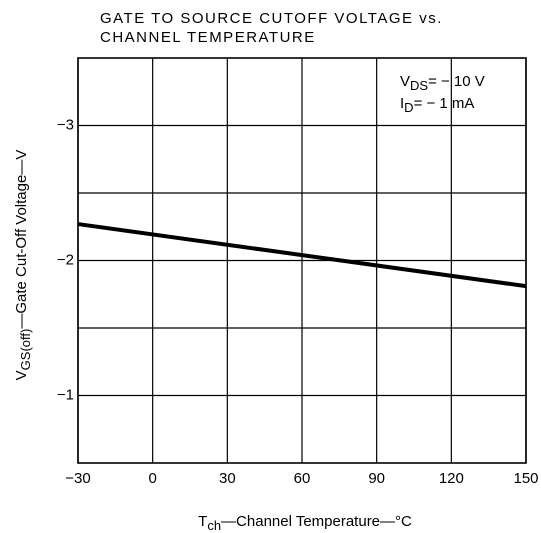 The height and width of the screenshot is (533, 541). I want to click on y-tick-label: −1, so click(65, 394).